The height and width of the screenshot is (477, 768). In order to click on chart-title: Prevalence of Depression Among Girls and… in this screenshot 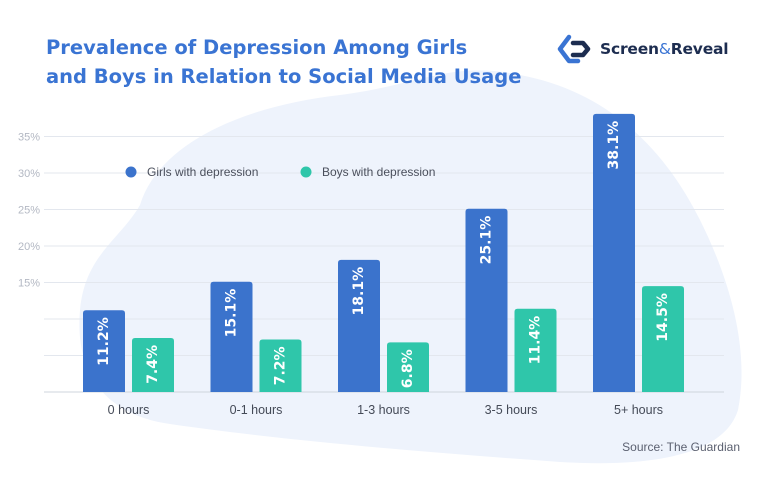, I will do `click(296, 62)`.